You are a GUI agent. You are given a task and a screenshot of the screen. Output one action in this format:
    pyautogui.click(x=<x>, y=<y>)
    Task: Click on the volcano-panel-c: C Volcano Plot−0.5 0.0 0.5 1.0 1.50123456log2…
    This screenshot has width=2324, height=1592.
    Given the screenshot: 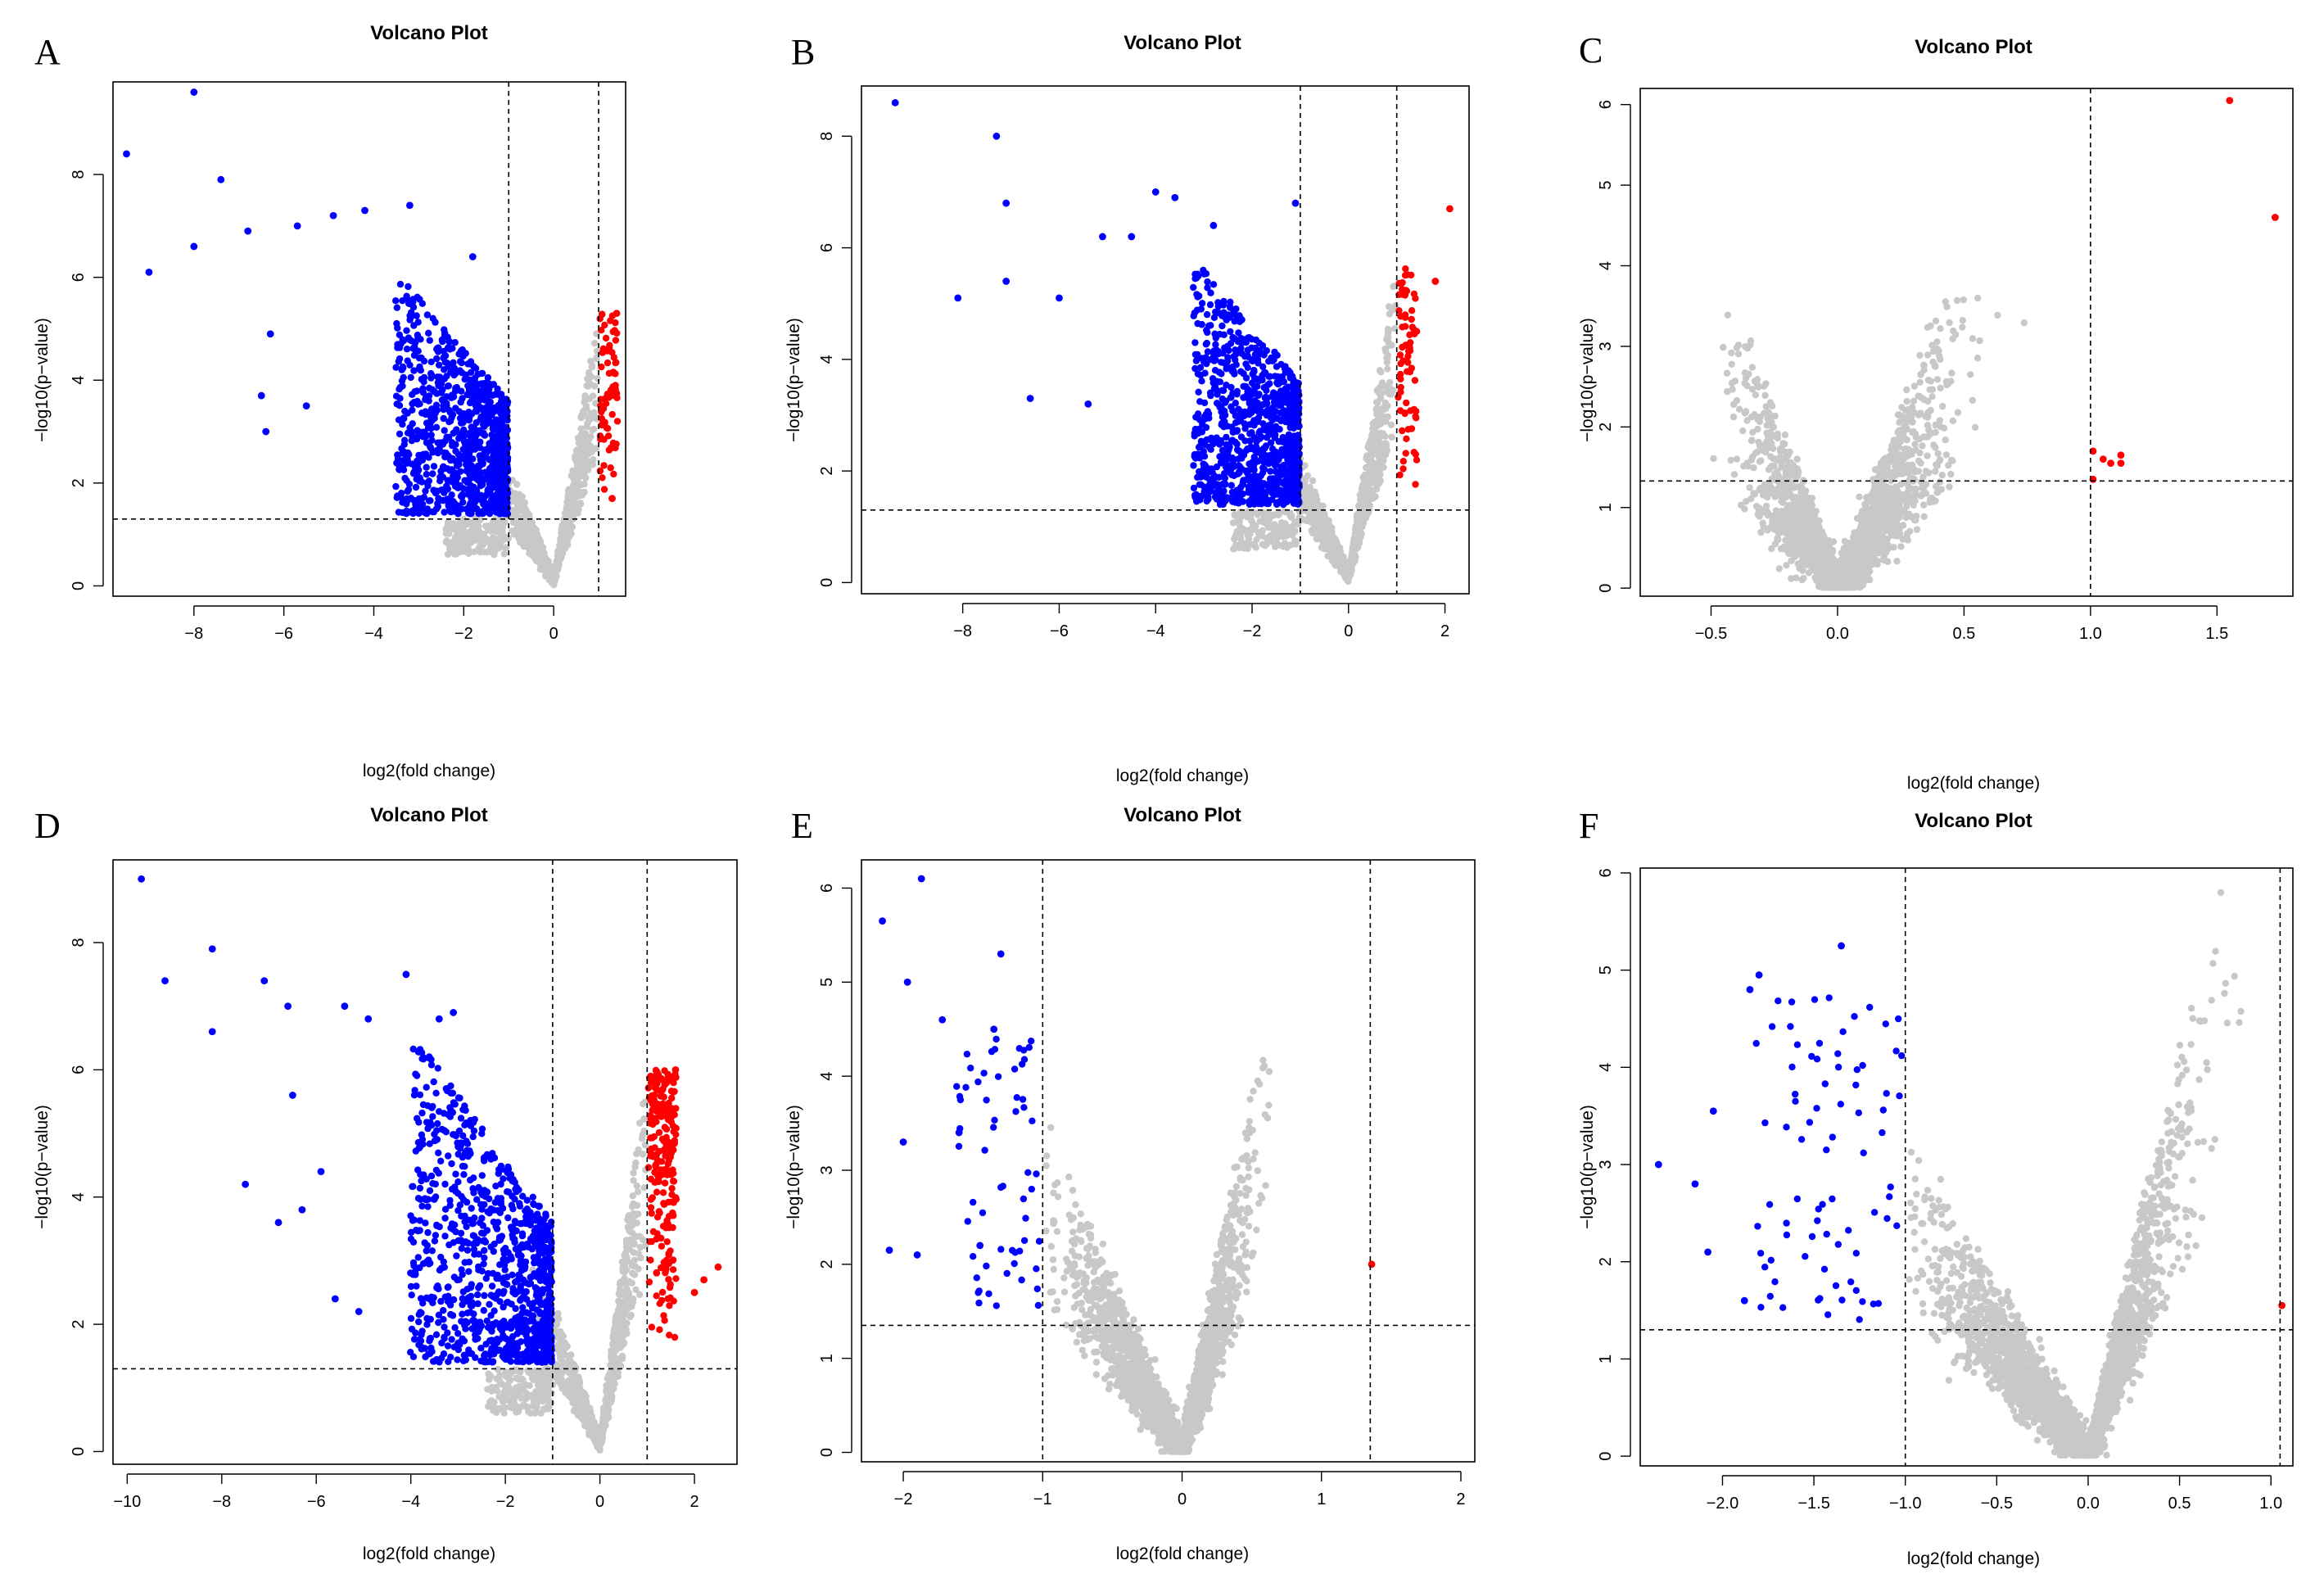 What is the action you would take?
    pyautogui.click(x=1936, y=412)
    